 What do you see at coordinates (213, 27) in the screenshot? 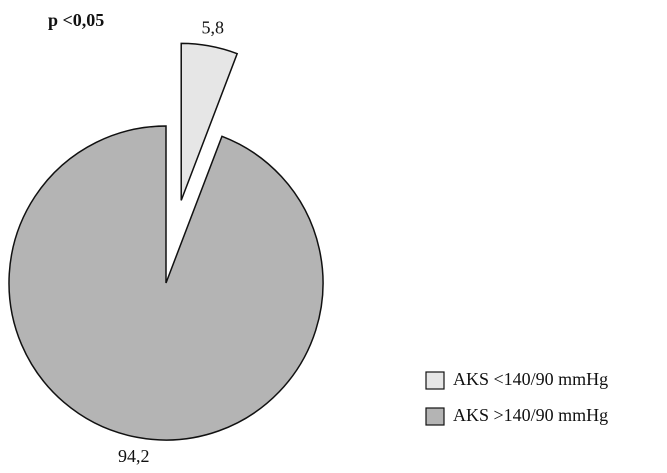
I see `value-label: 5,8` at bounding box center [213, 27].